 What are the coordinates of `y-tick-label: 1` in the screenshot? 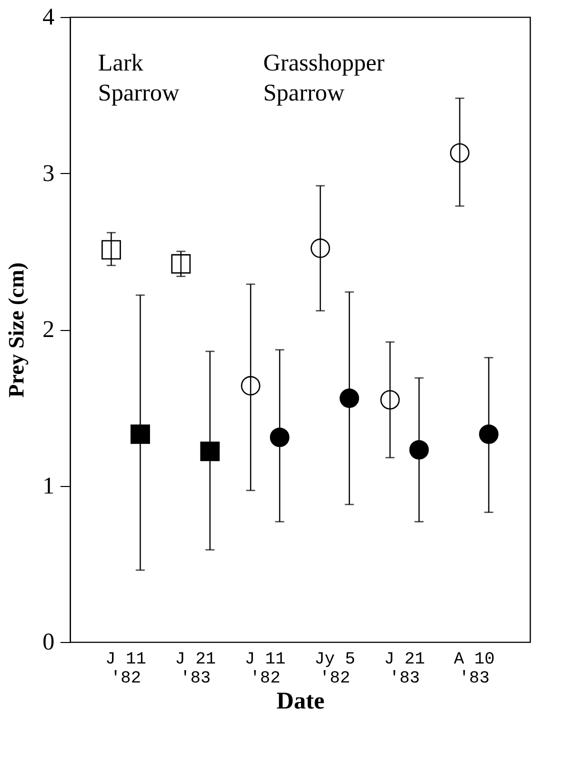 It's located at (48, 486).